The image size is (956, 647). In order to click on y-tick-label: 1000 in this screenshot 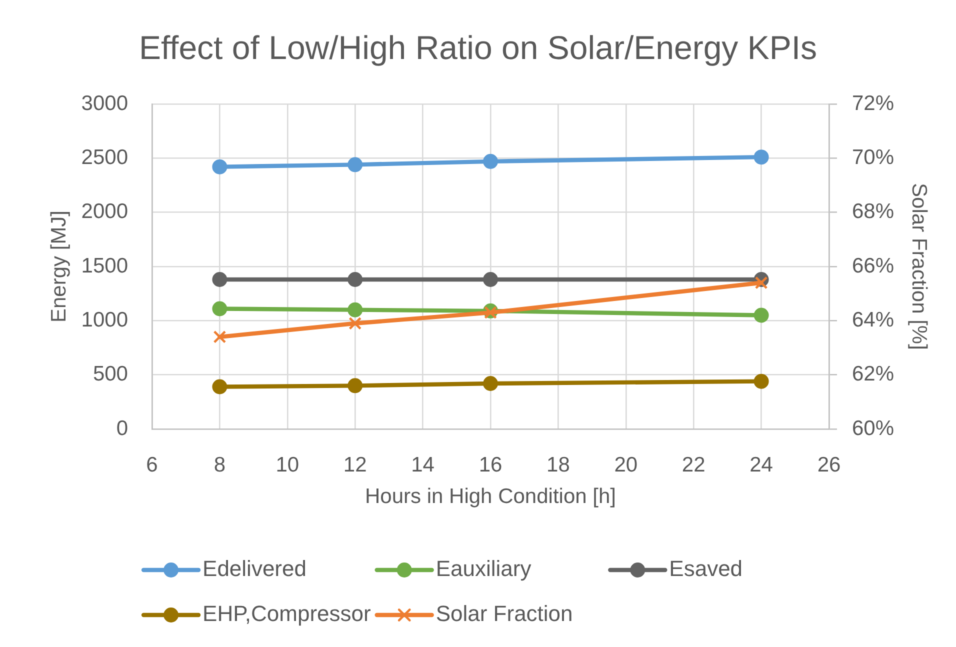, I will do `click(104, 320)`.